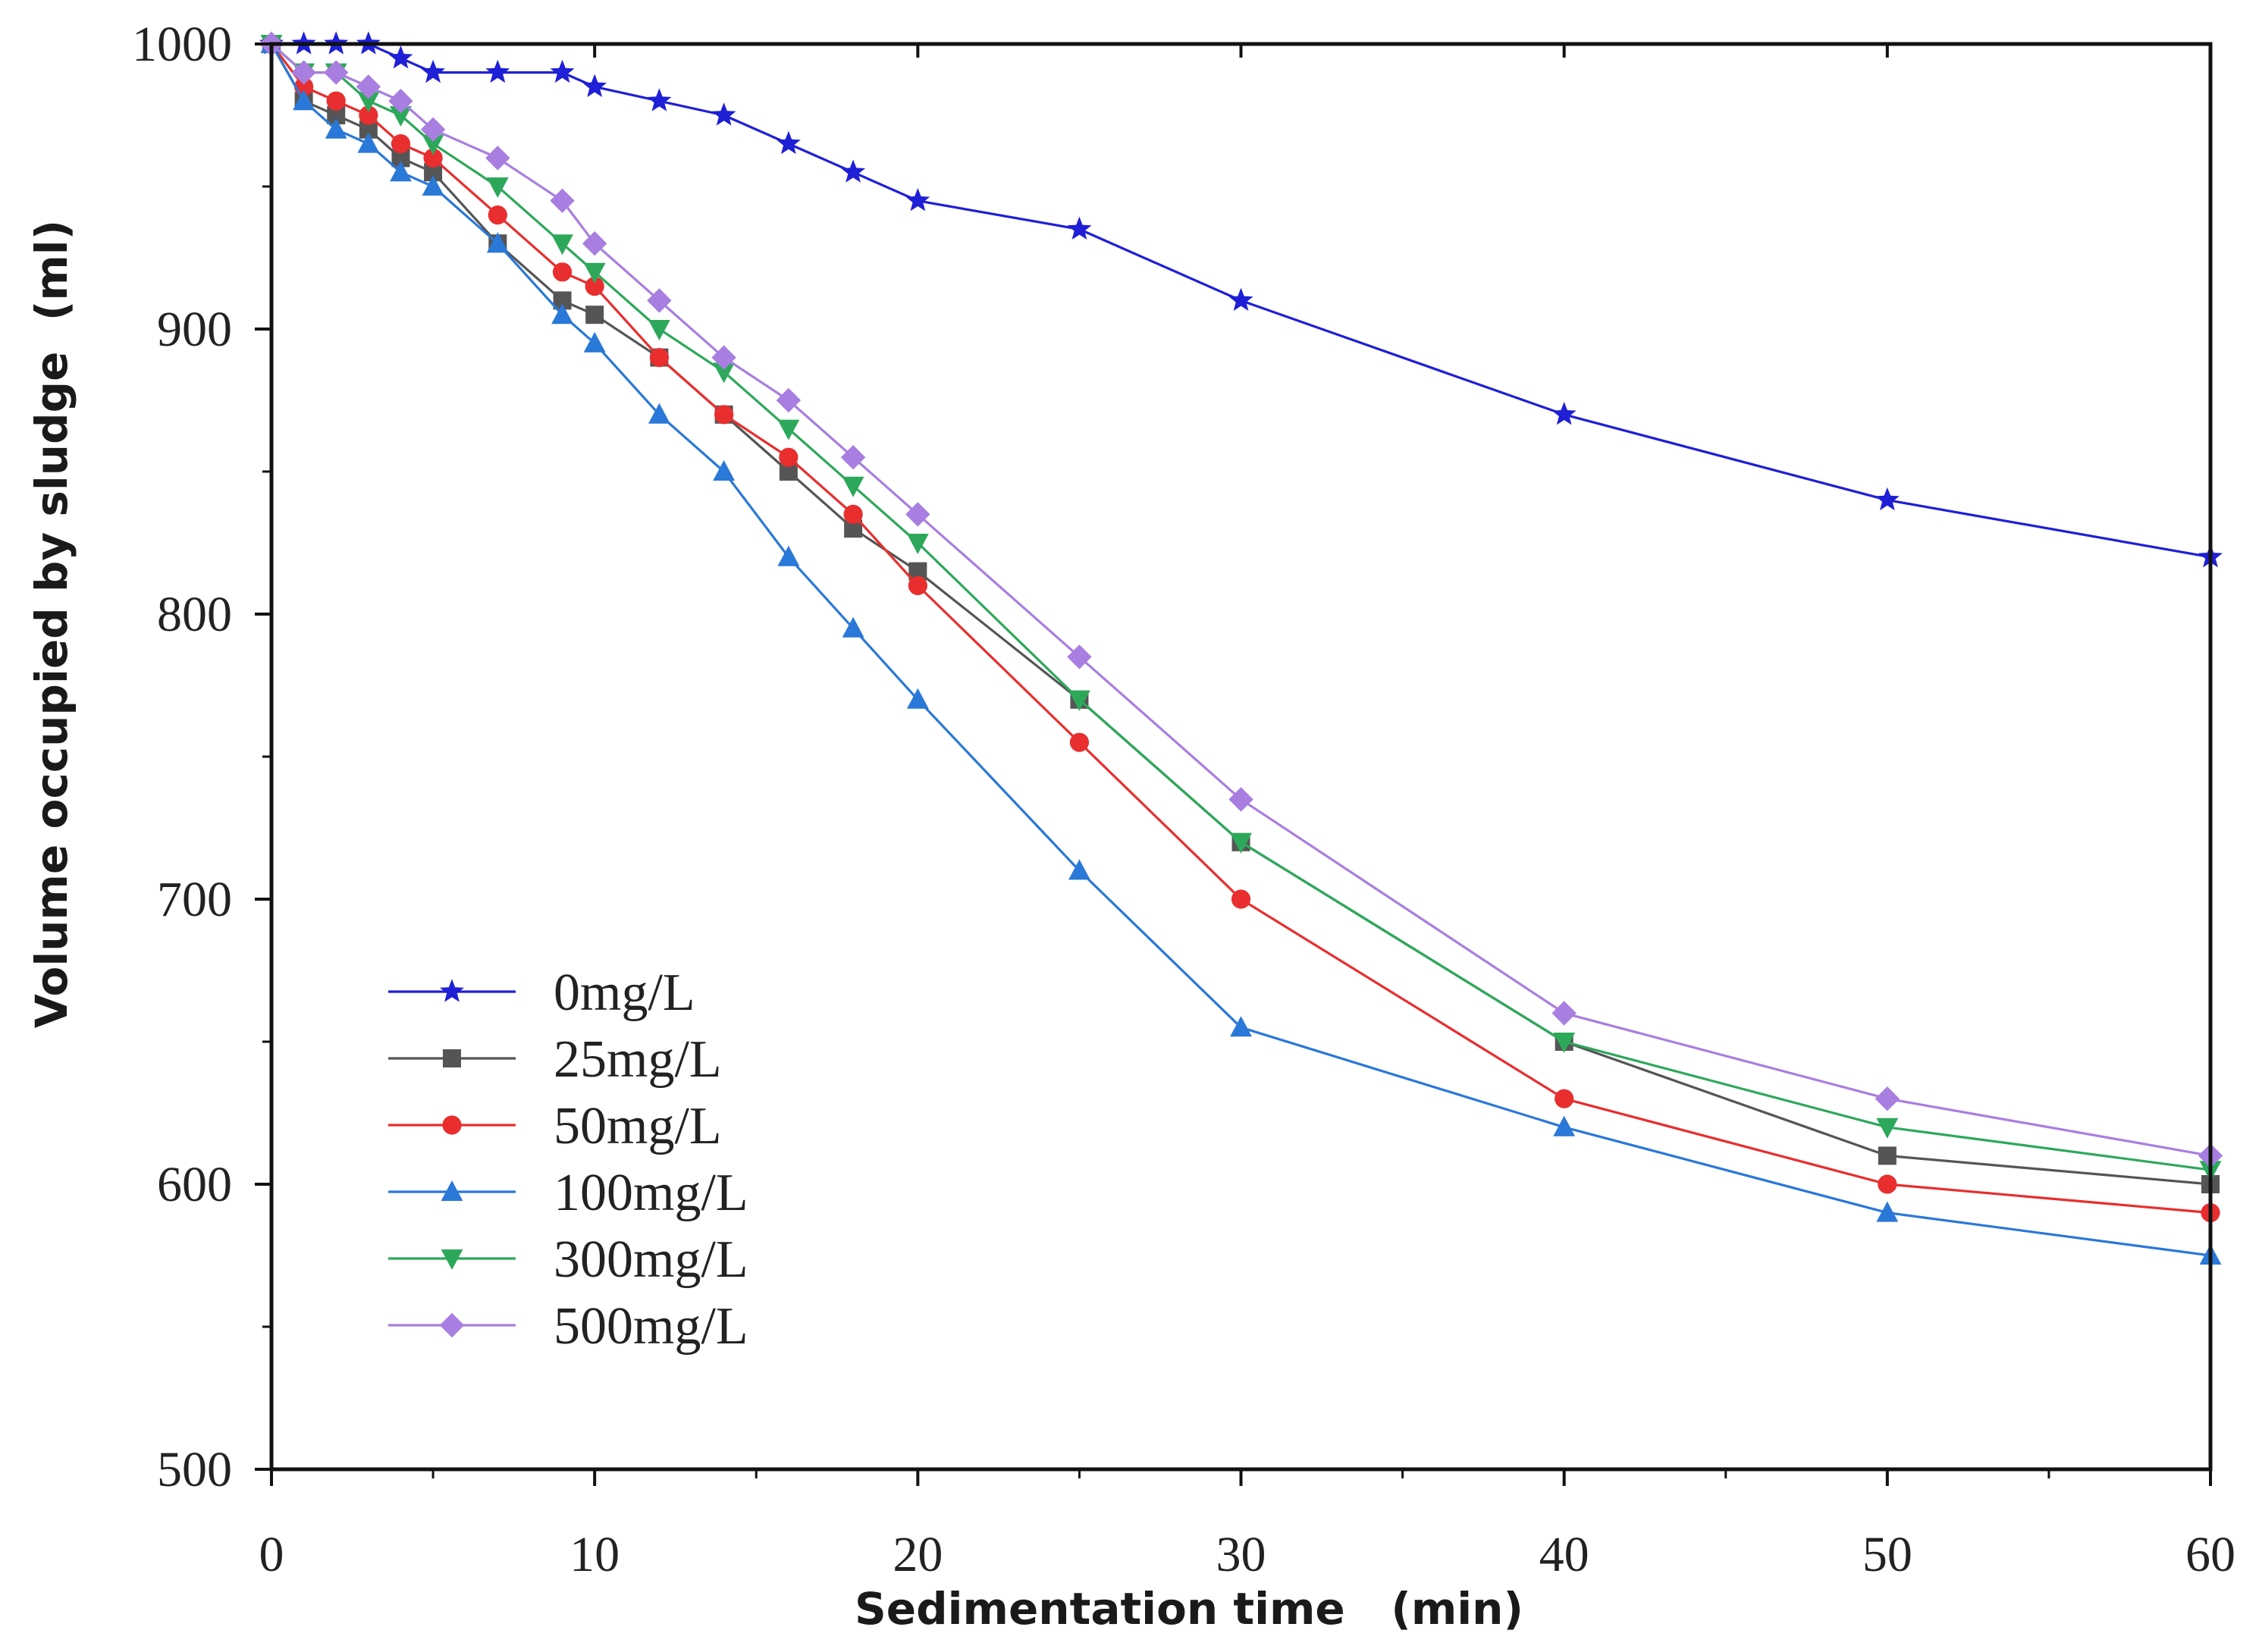 This screenshot has width=2259, height=1652. Describe the element at coordinates (194, 329) in the screenshot. I see `y-tick-label: 900` at that location.